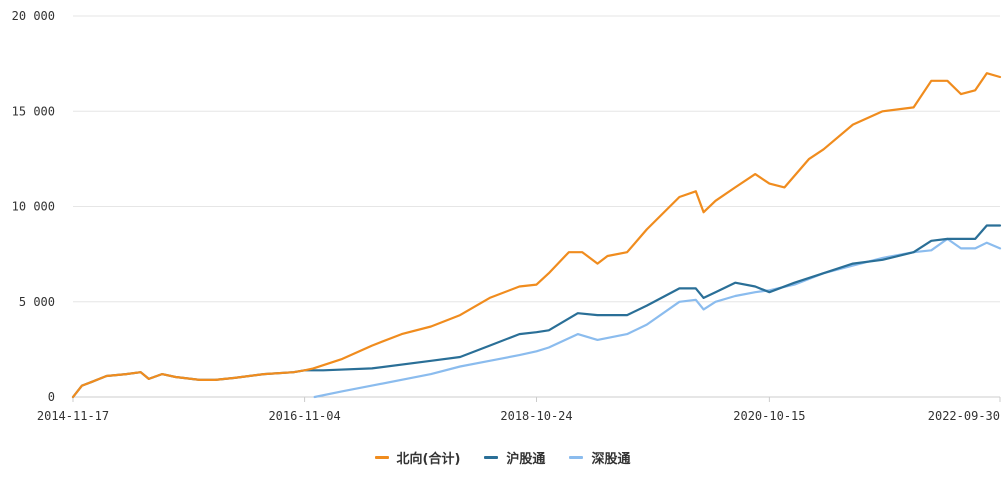 Image resolution: width=1005 pixels, height=480 pixels. What do you see at coordinates (33, 111) in the screenshot?
I see `y-tick-label: 15 000` at bounding box center [33, 111].